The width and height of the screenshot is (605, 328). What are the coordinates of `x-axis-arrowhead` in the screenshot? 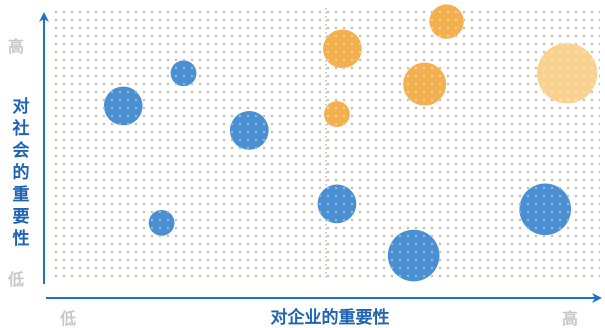 It's located at (597, 298).